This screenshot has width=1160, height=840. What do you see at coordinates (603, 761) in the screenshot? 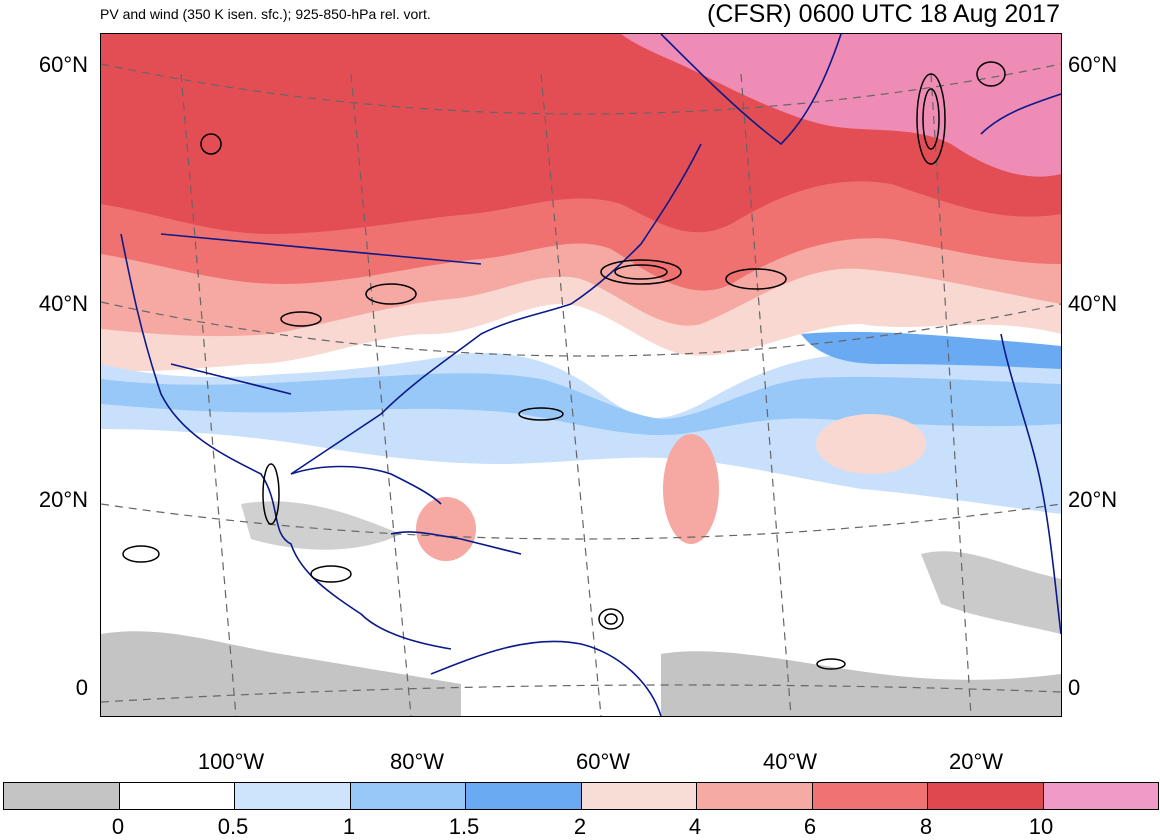
I see `lon-label-60w: 60°W` at bounding box center [603, 761].